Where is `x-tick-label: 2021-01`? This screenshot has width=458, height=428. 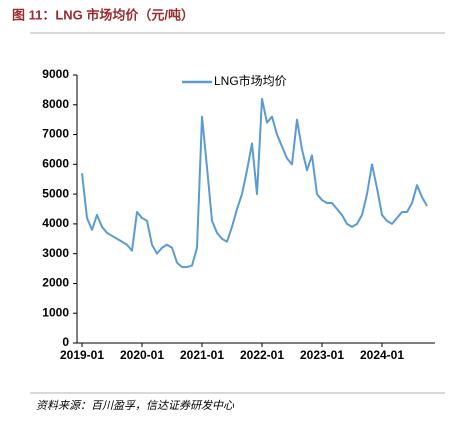 x-tick-label: 2021-01 is located at coordinates (202, 355).